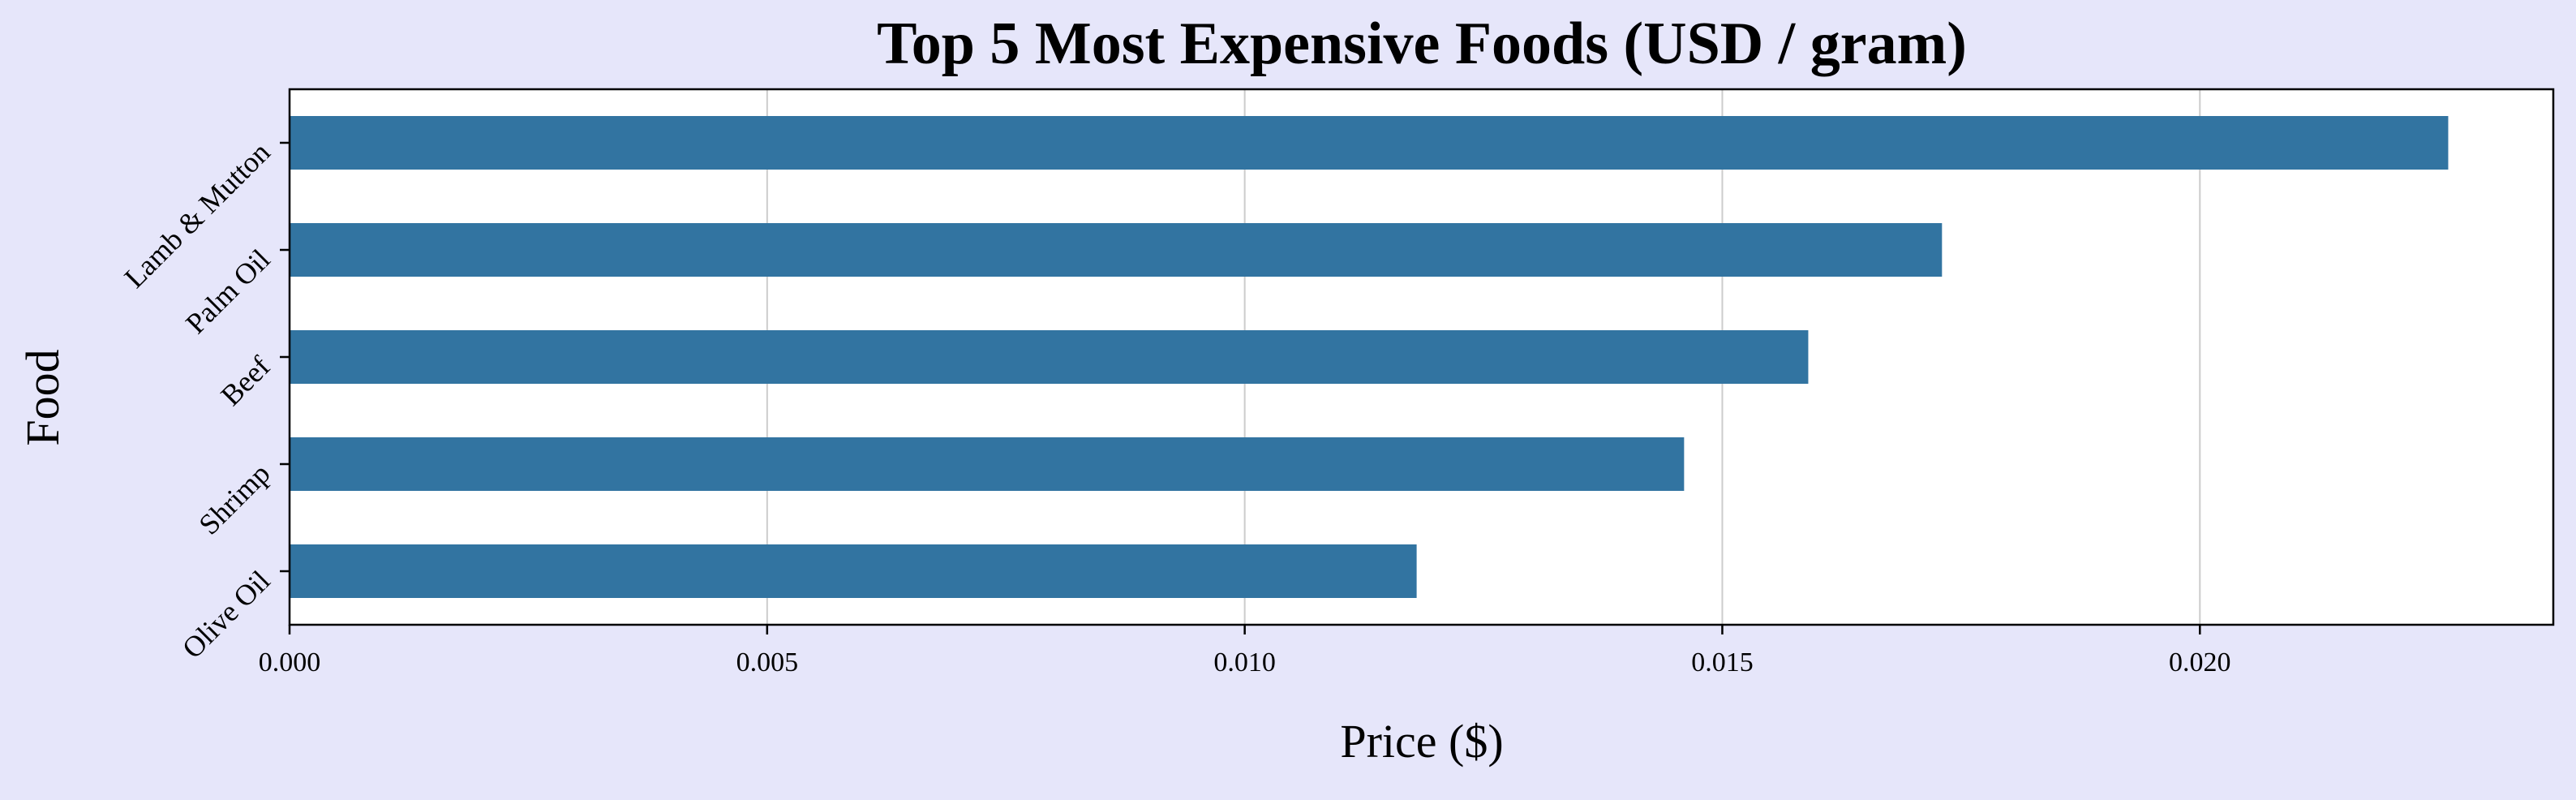 This screenshot has height=800, width=2576. Describe the element at coordinates (1421, 741) in the screenshot. I see `x-axis-label: Price ($)` at that location.